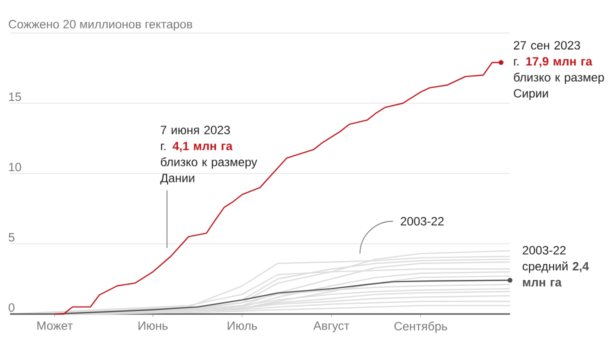 Image resolution: width=613 pixels, height=342 pixels. What do you see at coordinates (153, 326) in the screenshot?
I see `x-tick-label: Июнь` at bounding box center [153, 326].